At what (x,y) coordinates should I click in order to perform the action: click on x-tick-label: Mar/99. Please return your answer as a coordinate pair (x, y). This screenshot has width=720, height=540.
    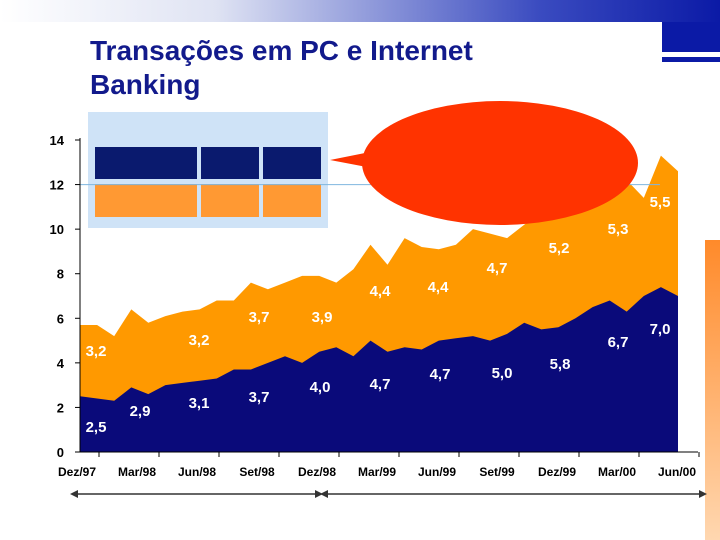
    Looking at the image, I should click on (377, 472).